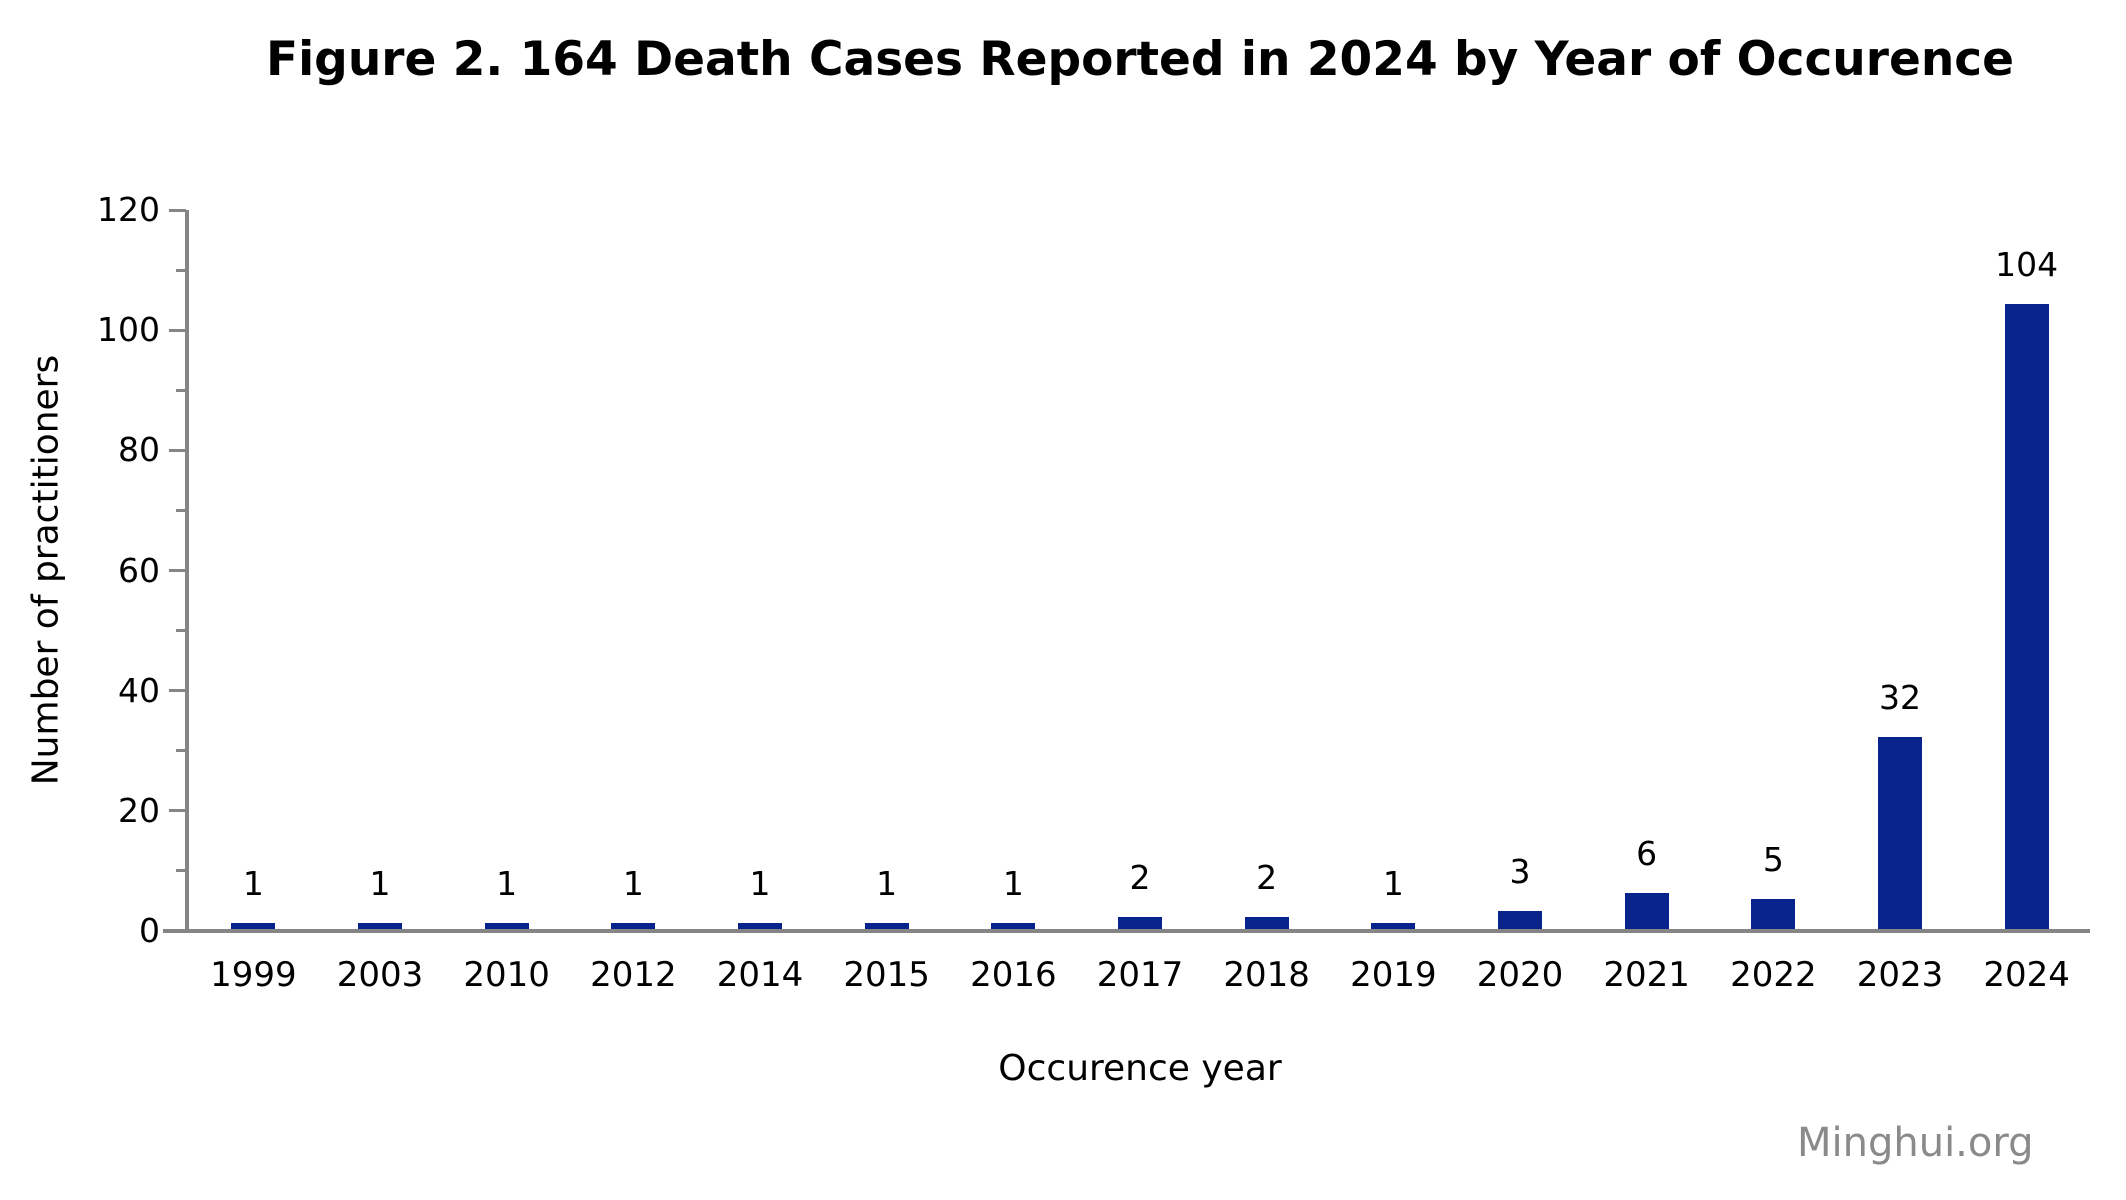 The height and width of the screenshot is (1200, 2126). Describe the element at coordinates (2027, 264) in the screenshot. I see `bar-value-label: 104` at that location.